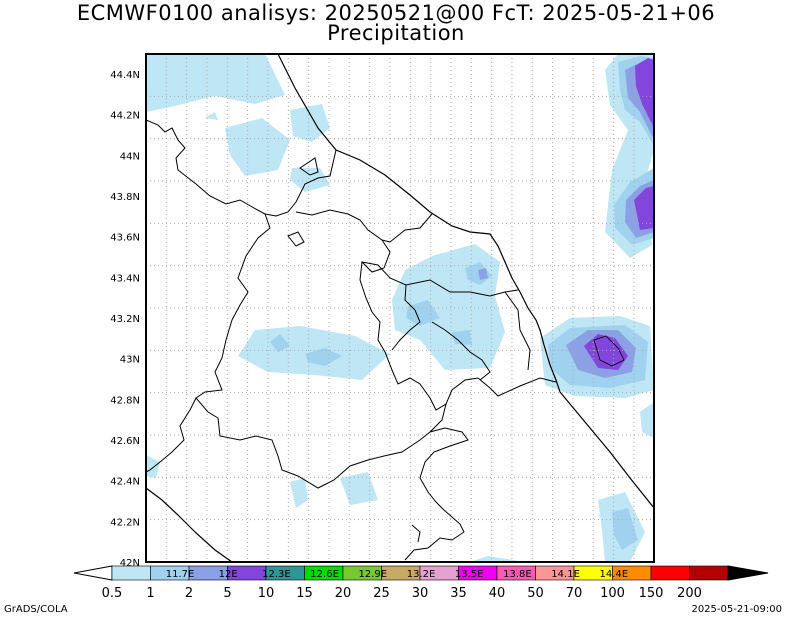  What do you see at coordinates (125, 522) in the screenshot?
I see `lat-tick-label: 42.2N` at bounding box center [125, 522].